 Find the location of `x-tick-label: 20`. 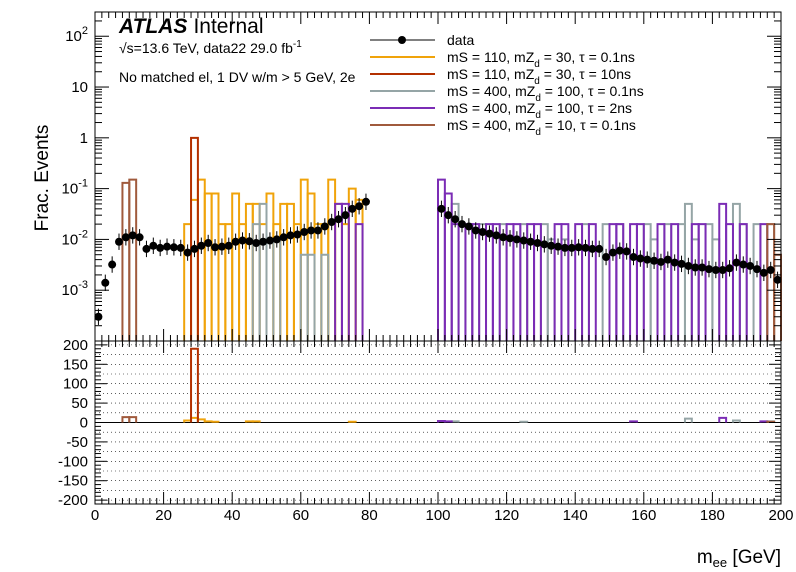

x-tick-label: 20 is located at coordinates (163, 515).